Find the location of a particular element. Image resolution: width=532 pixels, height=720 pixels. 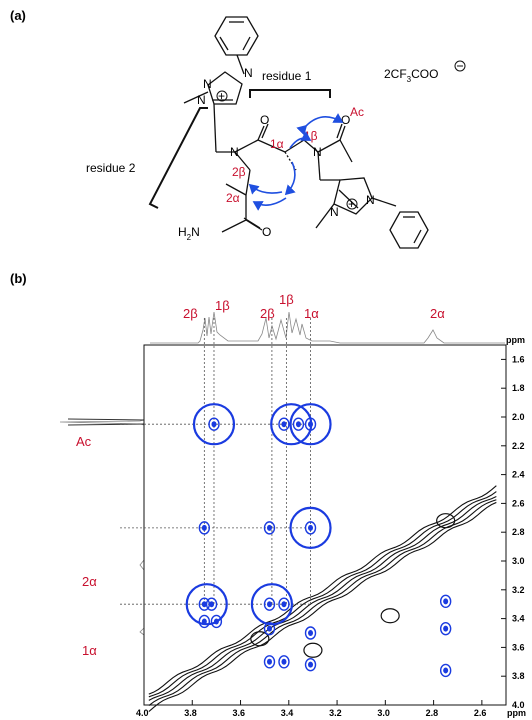

n-label-top-2: N is located at coordinates (207, 84).